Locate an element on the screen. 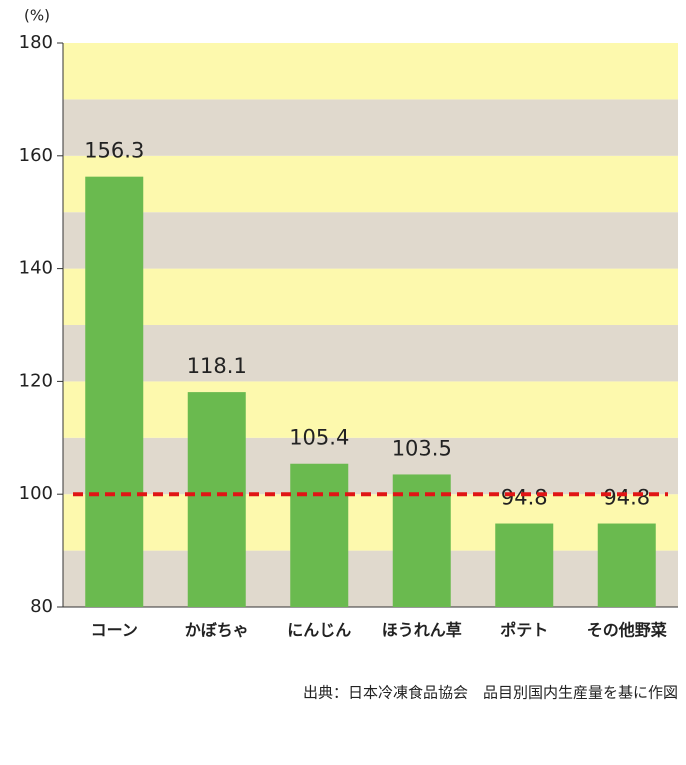 The image size is (686, 765). y-tick-label: 160 is located at coordinates (36, 155).